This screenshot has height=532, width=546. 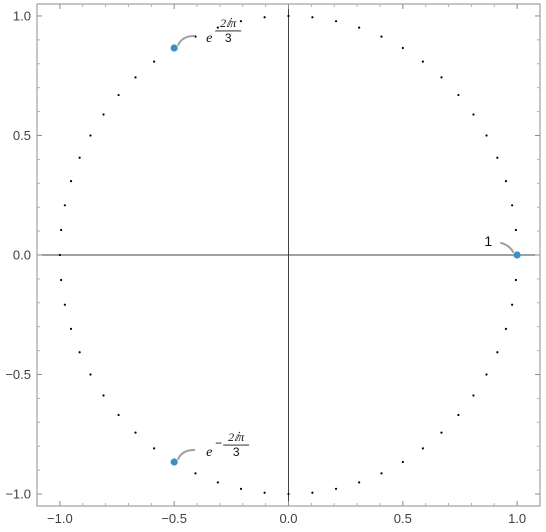 What do you see at coordinates (22, 15) in the screenshot?
I see `y-tick-label: 1.0` at bounding box center [22, 15].